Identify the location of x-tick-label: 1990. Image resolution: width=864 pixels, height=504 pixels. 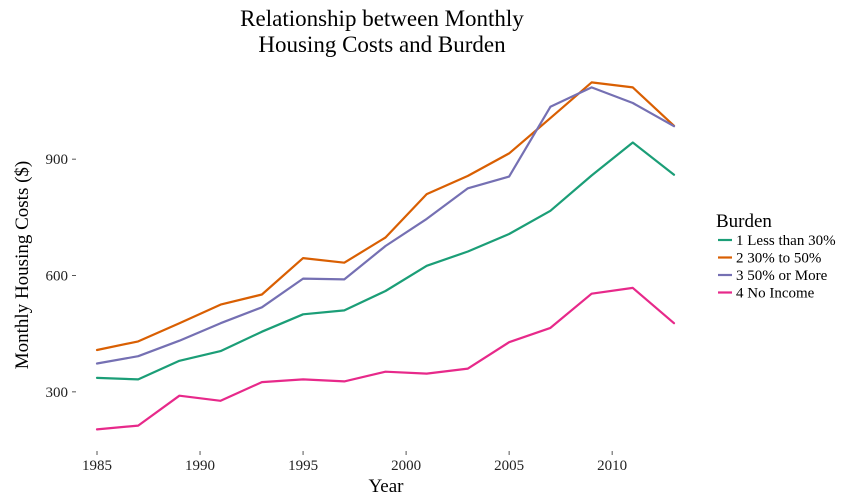
(200, 466).